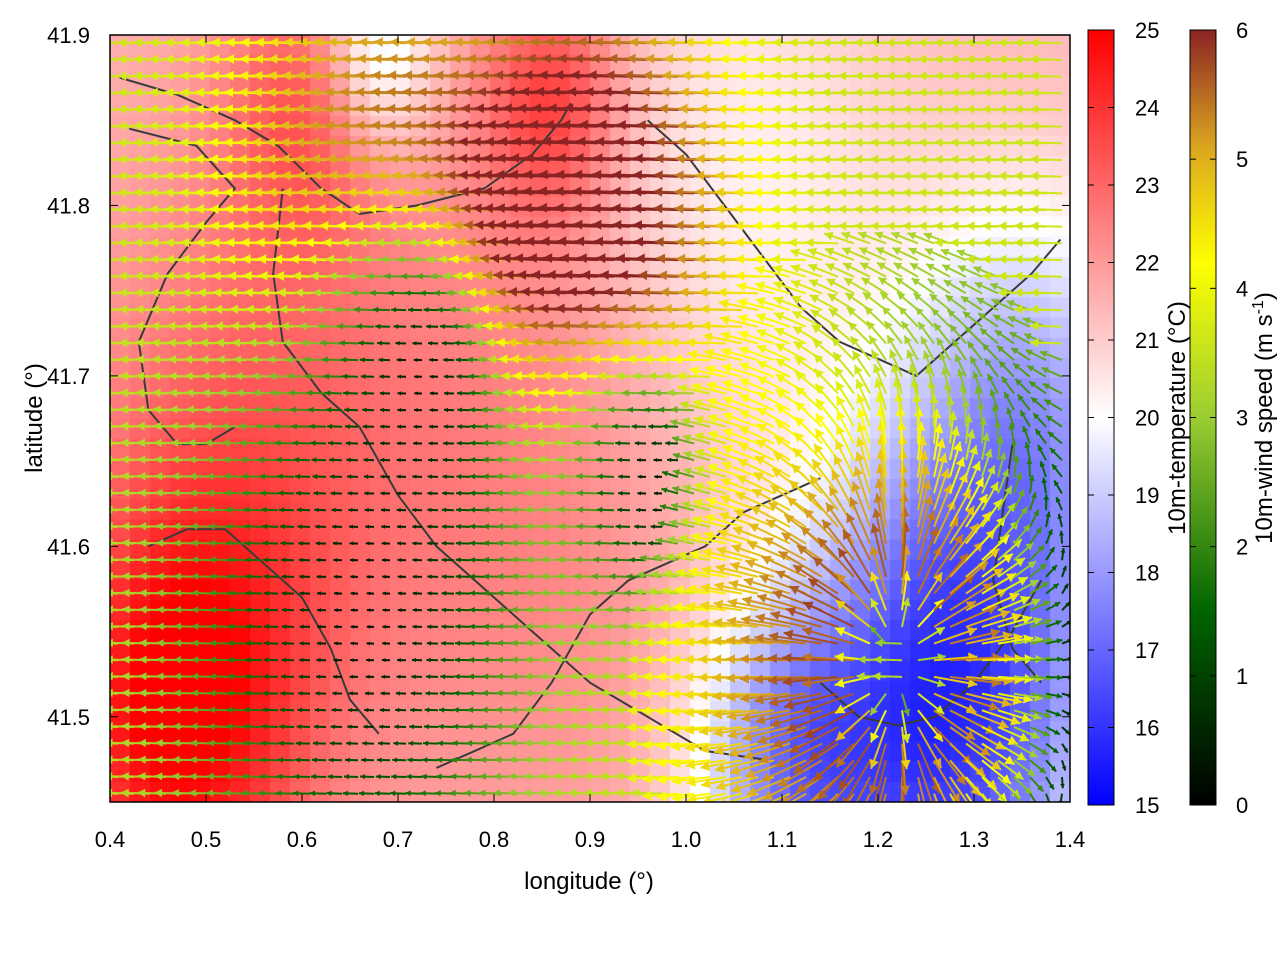 This screenshot has height=960, width=1280. What do you see at coordinates (68, 546) in the screenshot?
I see `y-tick-label: 41.6` at bounding box center [68, 546].